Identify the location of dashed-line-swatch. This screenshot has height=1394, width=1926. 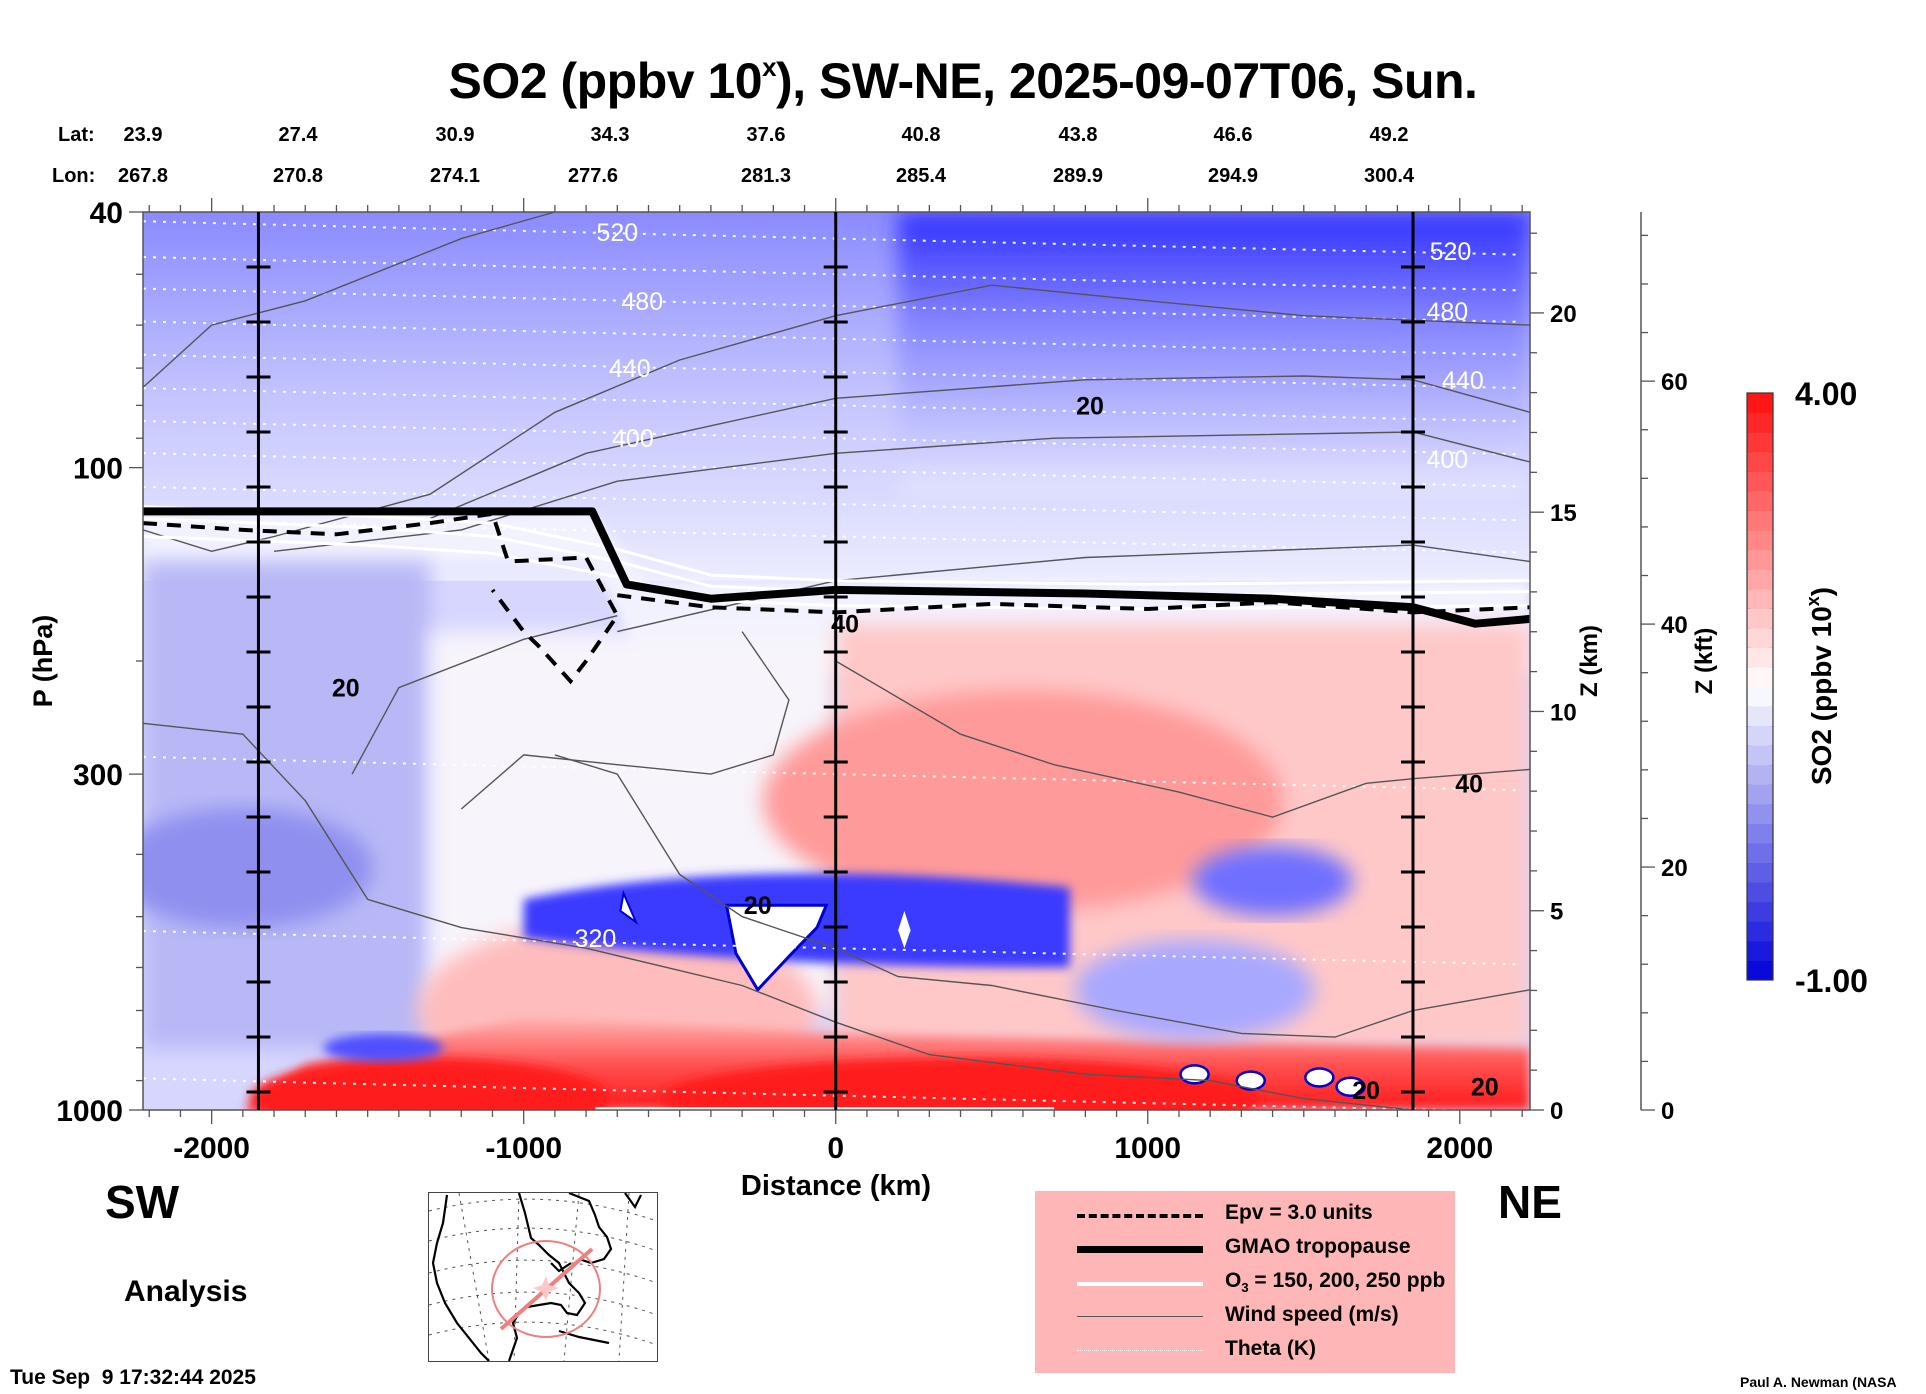
(1140, 1216).